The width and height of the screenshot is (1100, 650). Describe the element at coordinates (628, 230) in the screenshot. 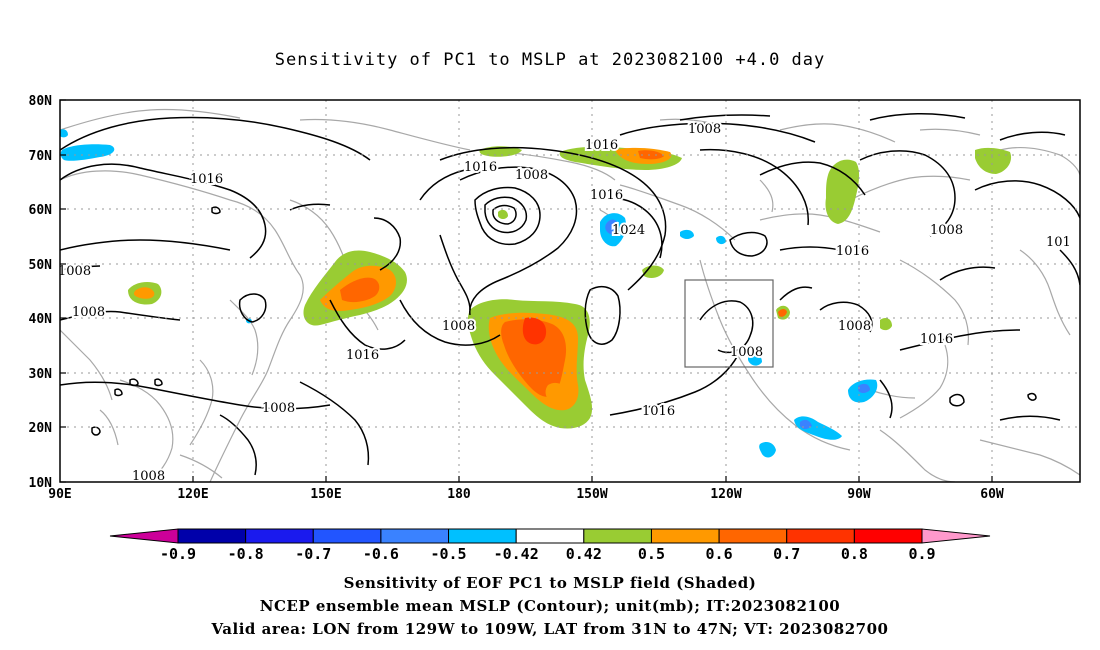

I see `contour-label: 1024` at that location.